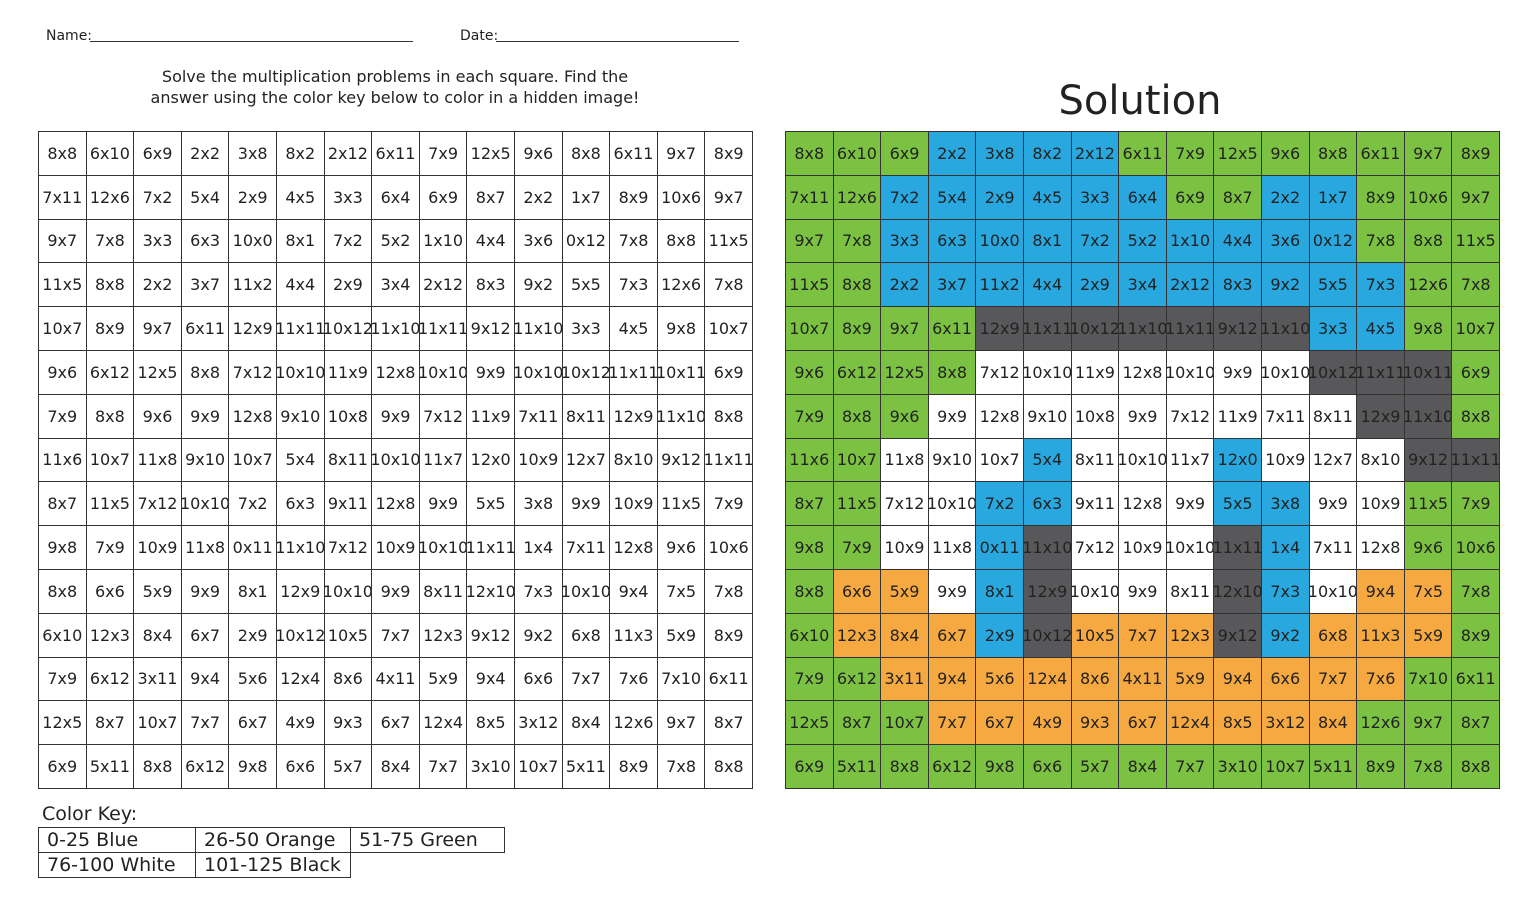 The width and height of the screenshot is (1536, 910). Describe the element at coordinates (273, 865) in the screenshot. I see `key-entry: 101-125 Black` at that location.